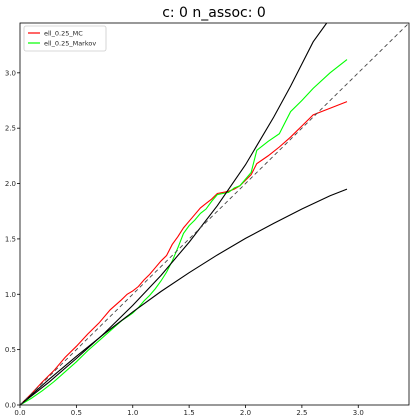 The height and width of the screenshot is (420, 413). I want to click on legend: ell_0.25_MC ell_0.25_Markov, so click(65, 38).